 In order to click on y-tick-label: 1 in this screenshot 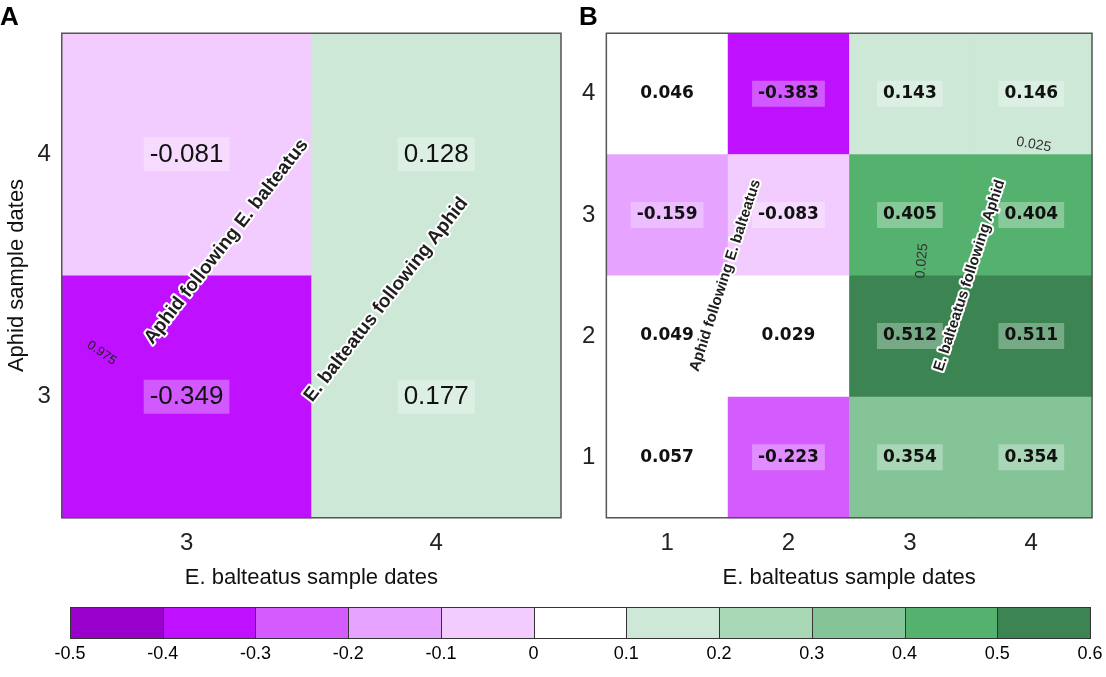, I will do `click(588, 455)`.